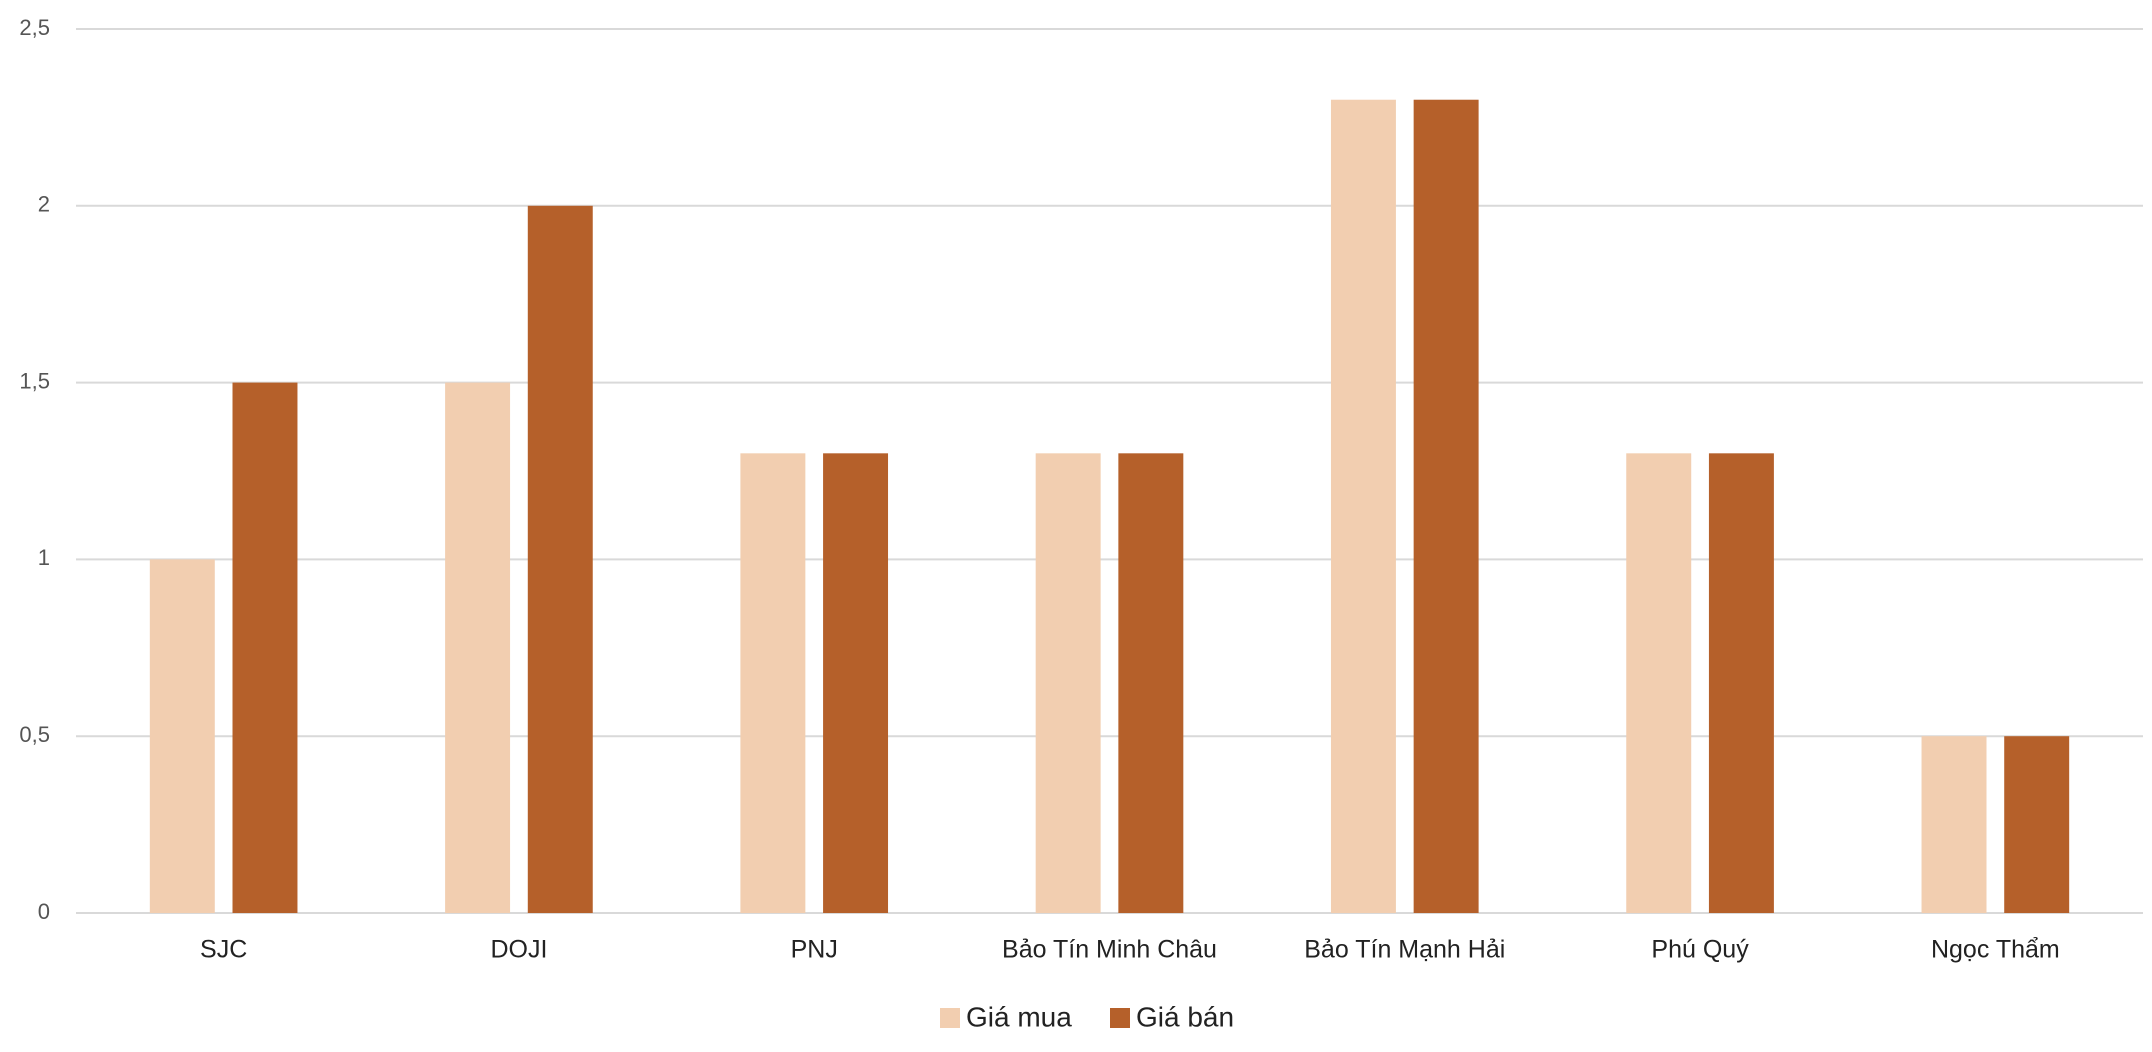  I want to click on y-tick-label: 2,5, so click(34, 27).